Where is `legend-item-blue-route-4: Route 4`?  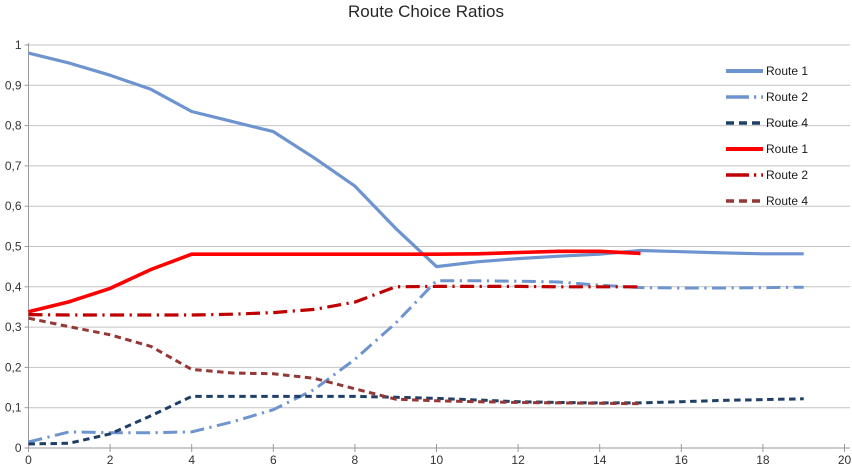
legend-item-blue-route-4: Route 4 is located at coordinates (767, 123).